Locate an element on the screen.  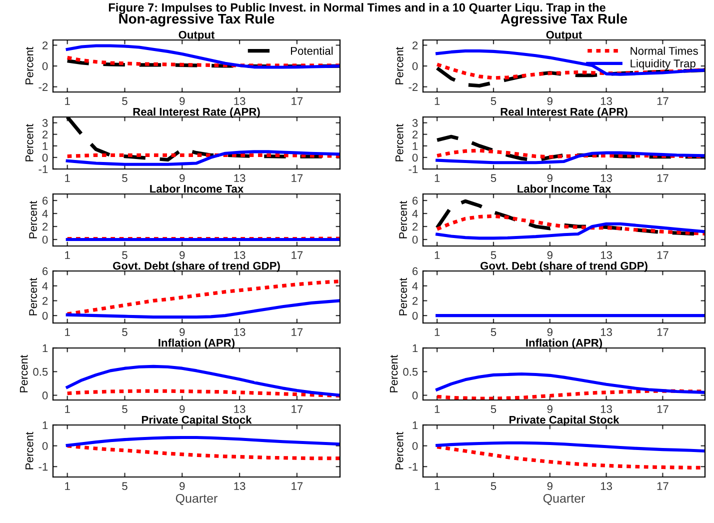
chart-title: Labor Income Tax is located at coordinates (565, 188).